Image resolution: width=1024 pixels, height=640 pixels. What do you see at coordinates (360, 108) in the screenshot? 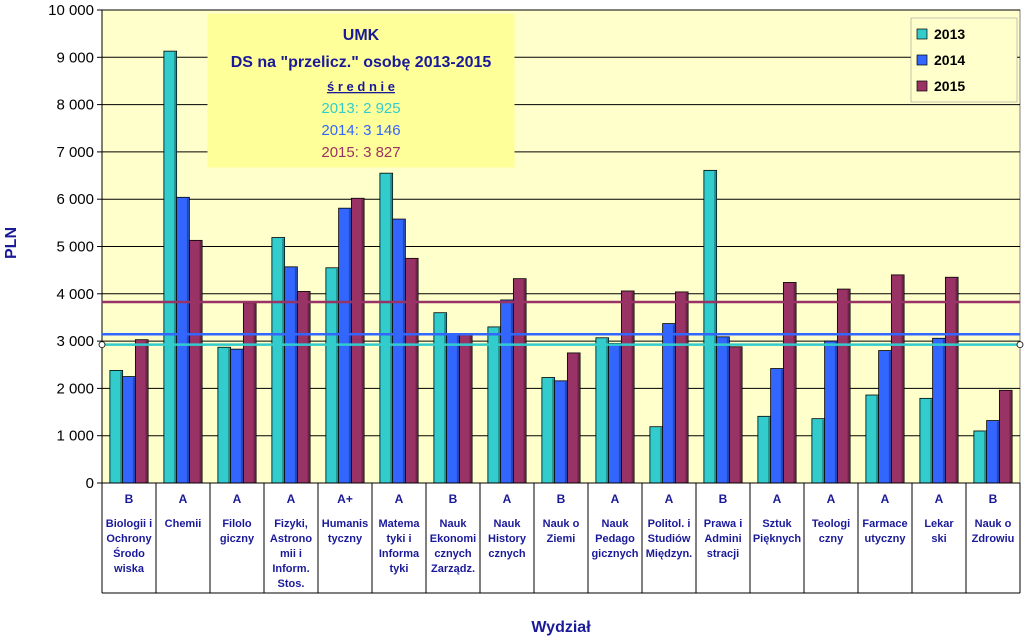
I see `average-2013: 2013: 2 925` at bounding box center [360, 108].